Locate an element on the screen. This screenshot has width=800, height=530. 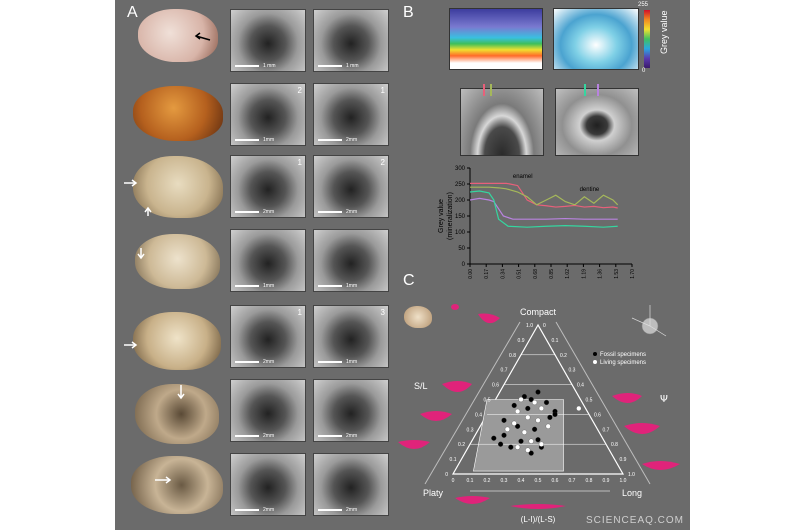
bottom-axis-label: (L-I)/(L-S) is located at coordinates (538, 519).